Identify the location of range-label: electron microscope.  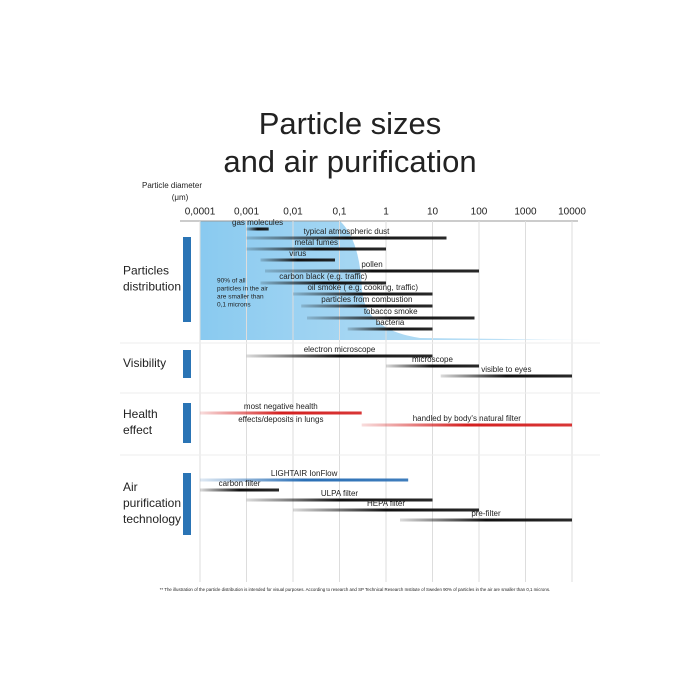
(340, 349).